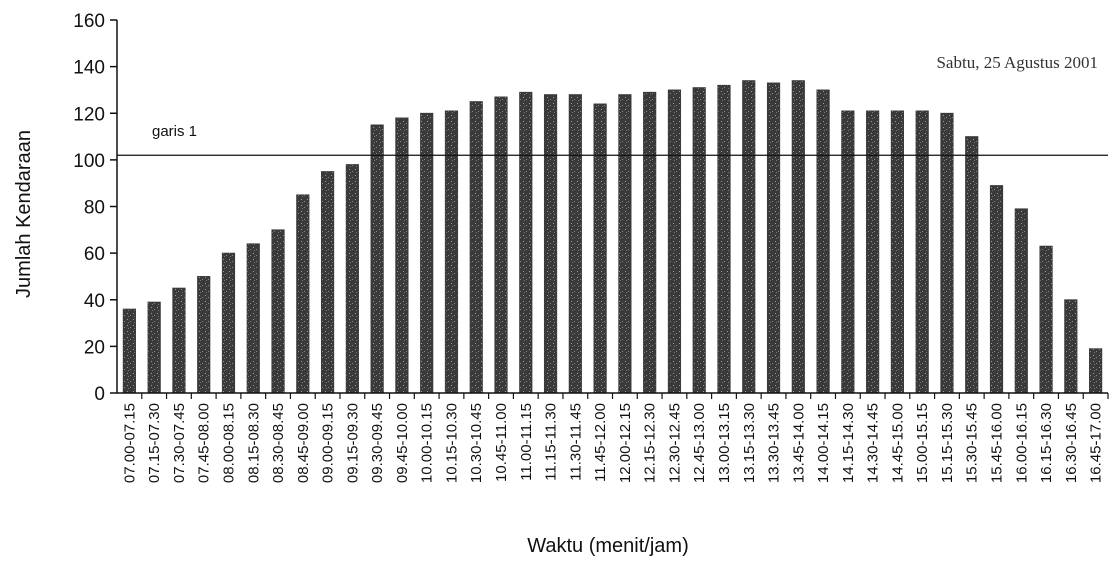  I want to click on x-tick-label: 16.45-17.00, so click(1096, 443).